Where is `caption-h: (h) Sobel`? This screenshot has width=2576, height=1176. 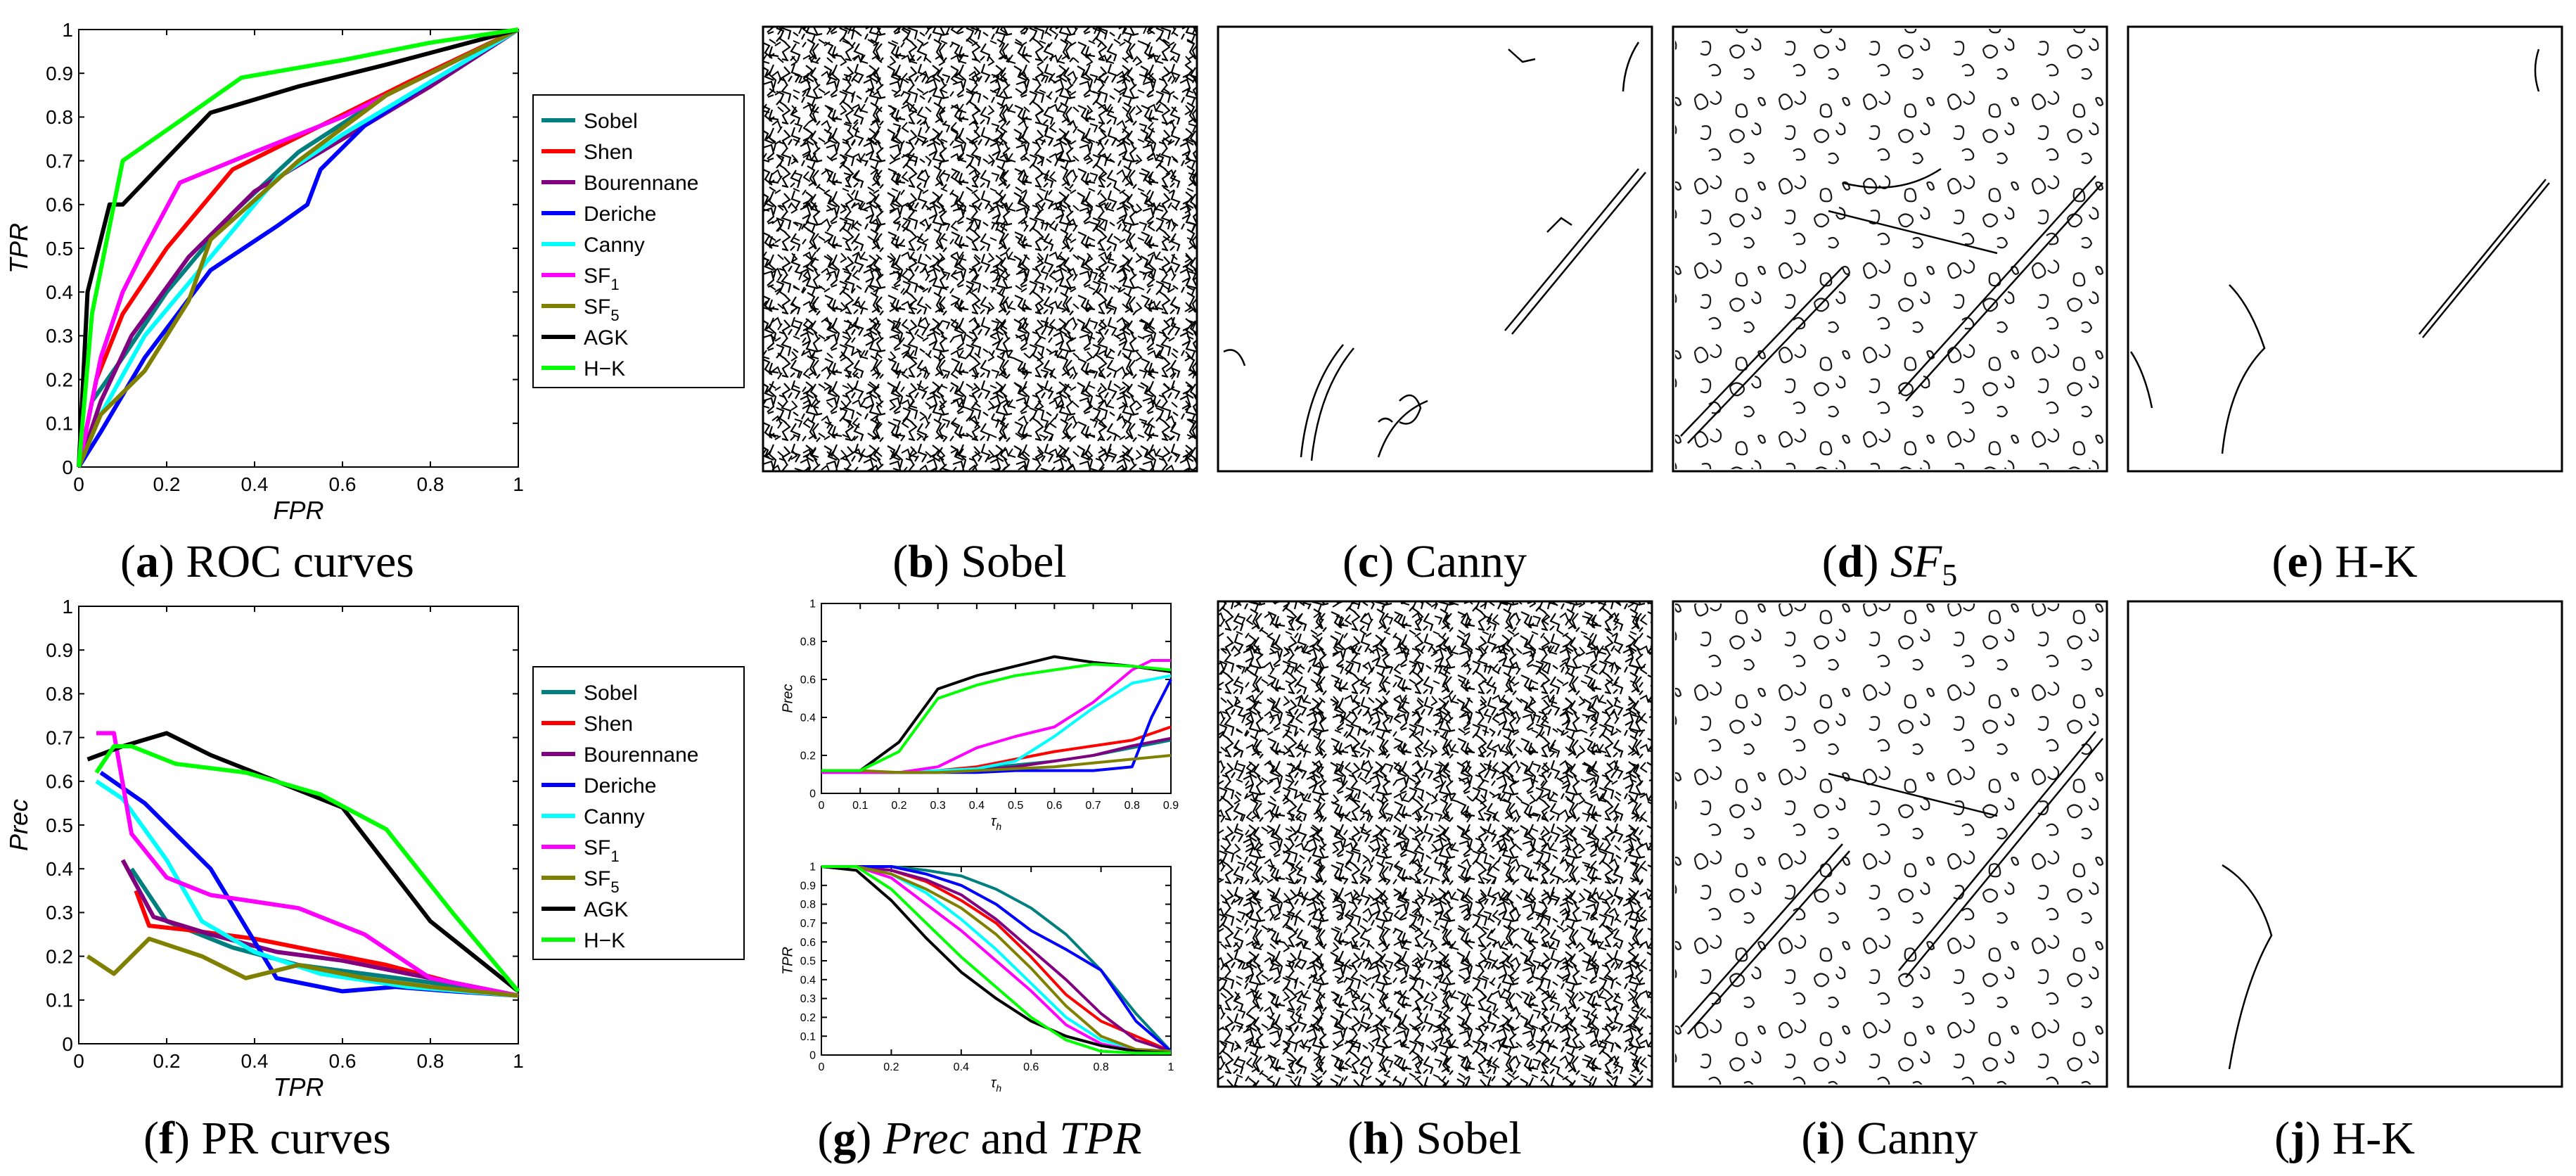
caption-h: (h) Sobel is located at coordinates (1434, 1138).